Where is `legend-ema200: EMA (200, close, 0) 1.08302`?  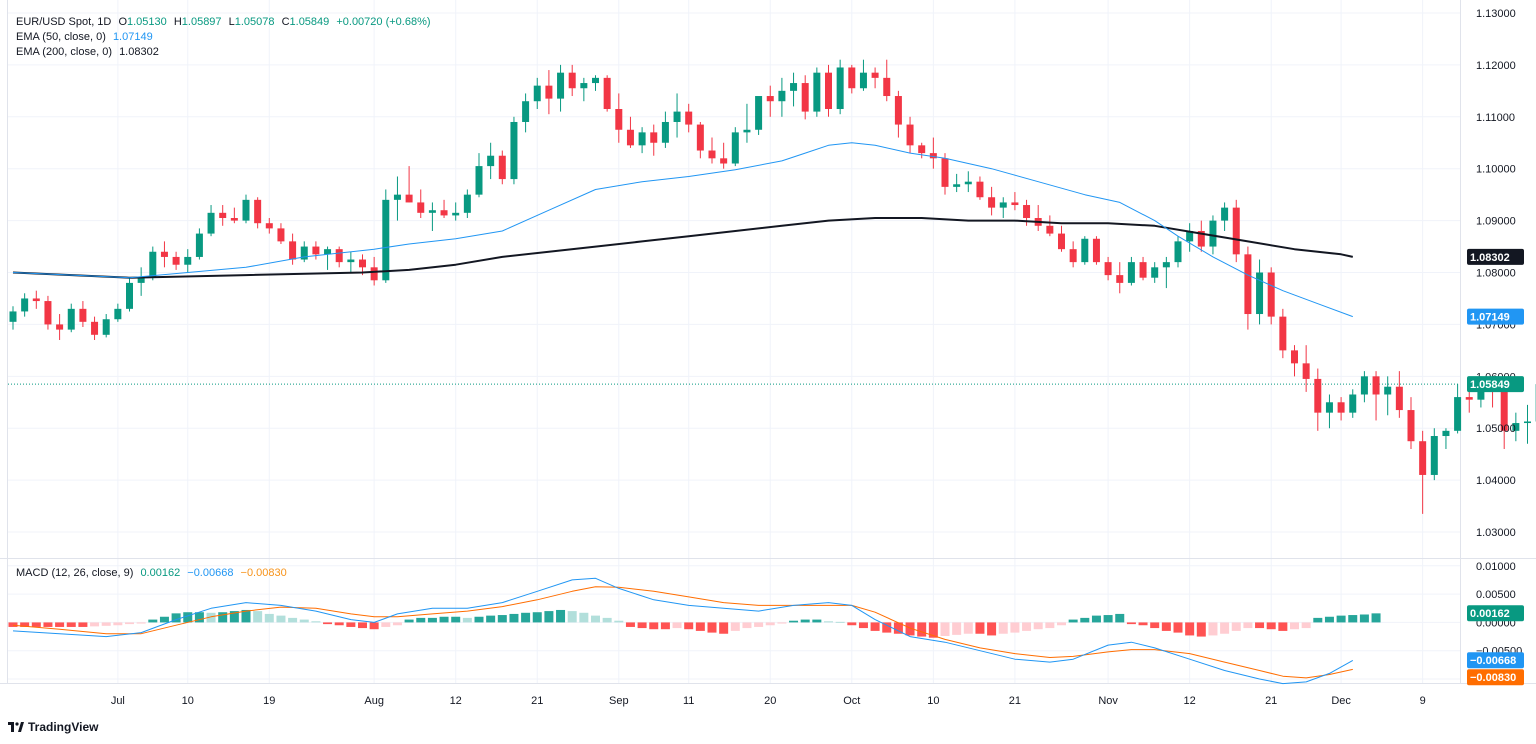
legend-ema200: EMA (200, close, 0) 1.08302 is located at coordinates (89, 52).